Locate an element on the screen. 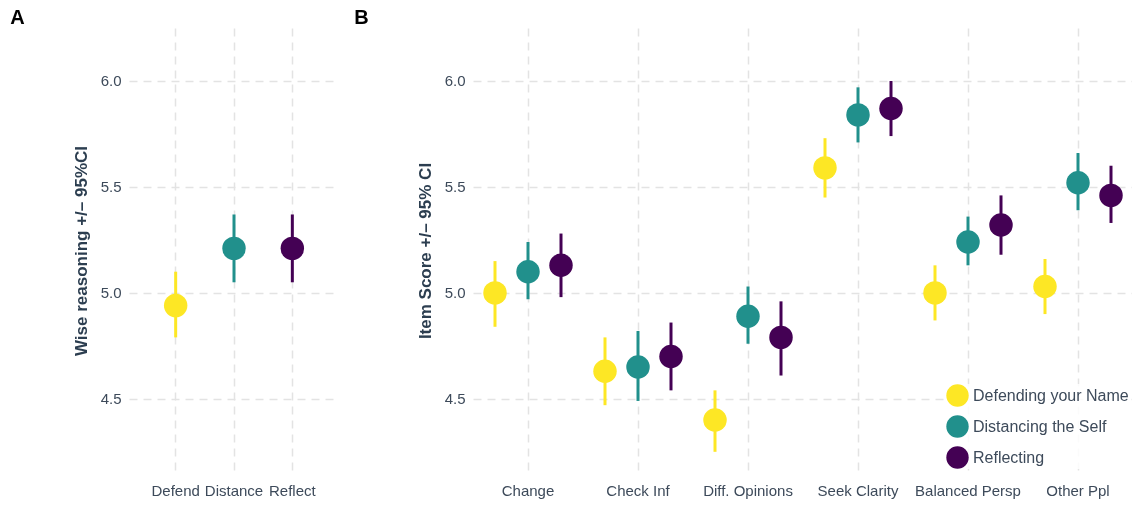 The width and height of the screenshot is (1132, 531). chart-title: A is located at coordinates (17, 17).